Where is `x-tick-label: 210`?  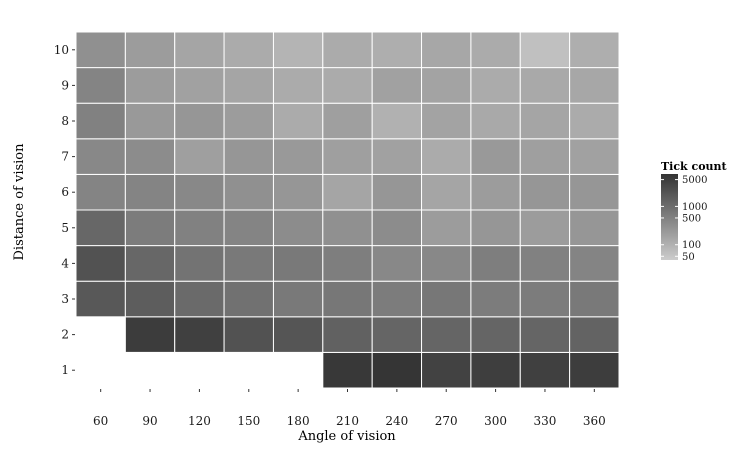 x-tick-label: 210 is located at coordinates (347, 421).